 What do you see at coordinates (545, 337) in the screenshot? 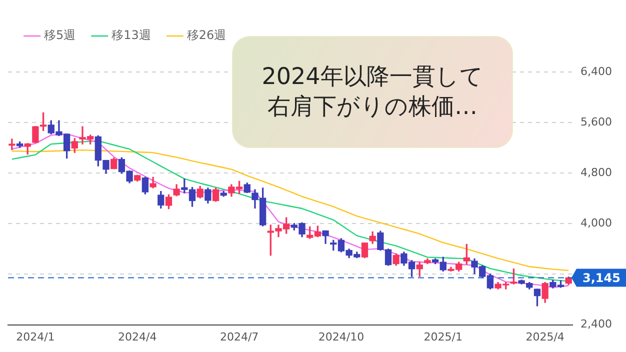
I see `x-tick-label: 2025/4` at bounding box center [545, 337].